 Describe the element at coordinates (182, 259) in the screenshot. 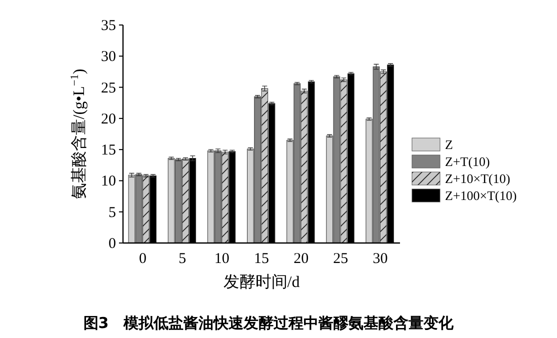

I see `x-tick-label: 5` at that location.